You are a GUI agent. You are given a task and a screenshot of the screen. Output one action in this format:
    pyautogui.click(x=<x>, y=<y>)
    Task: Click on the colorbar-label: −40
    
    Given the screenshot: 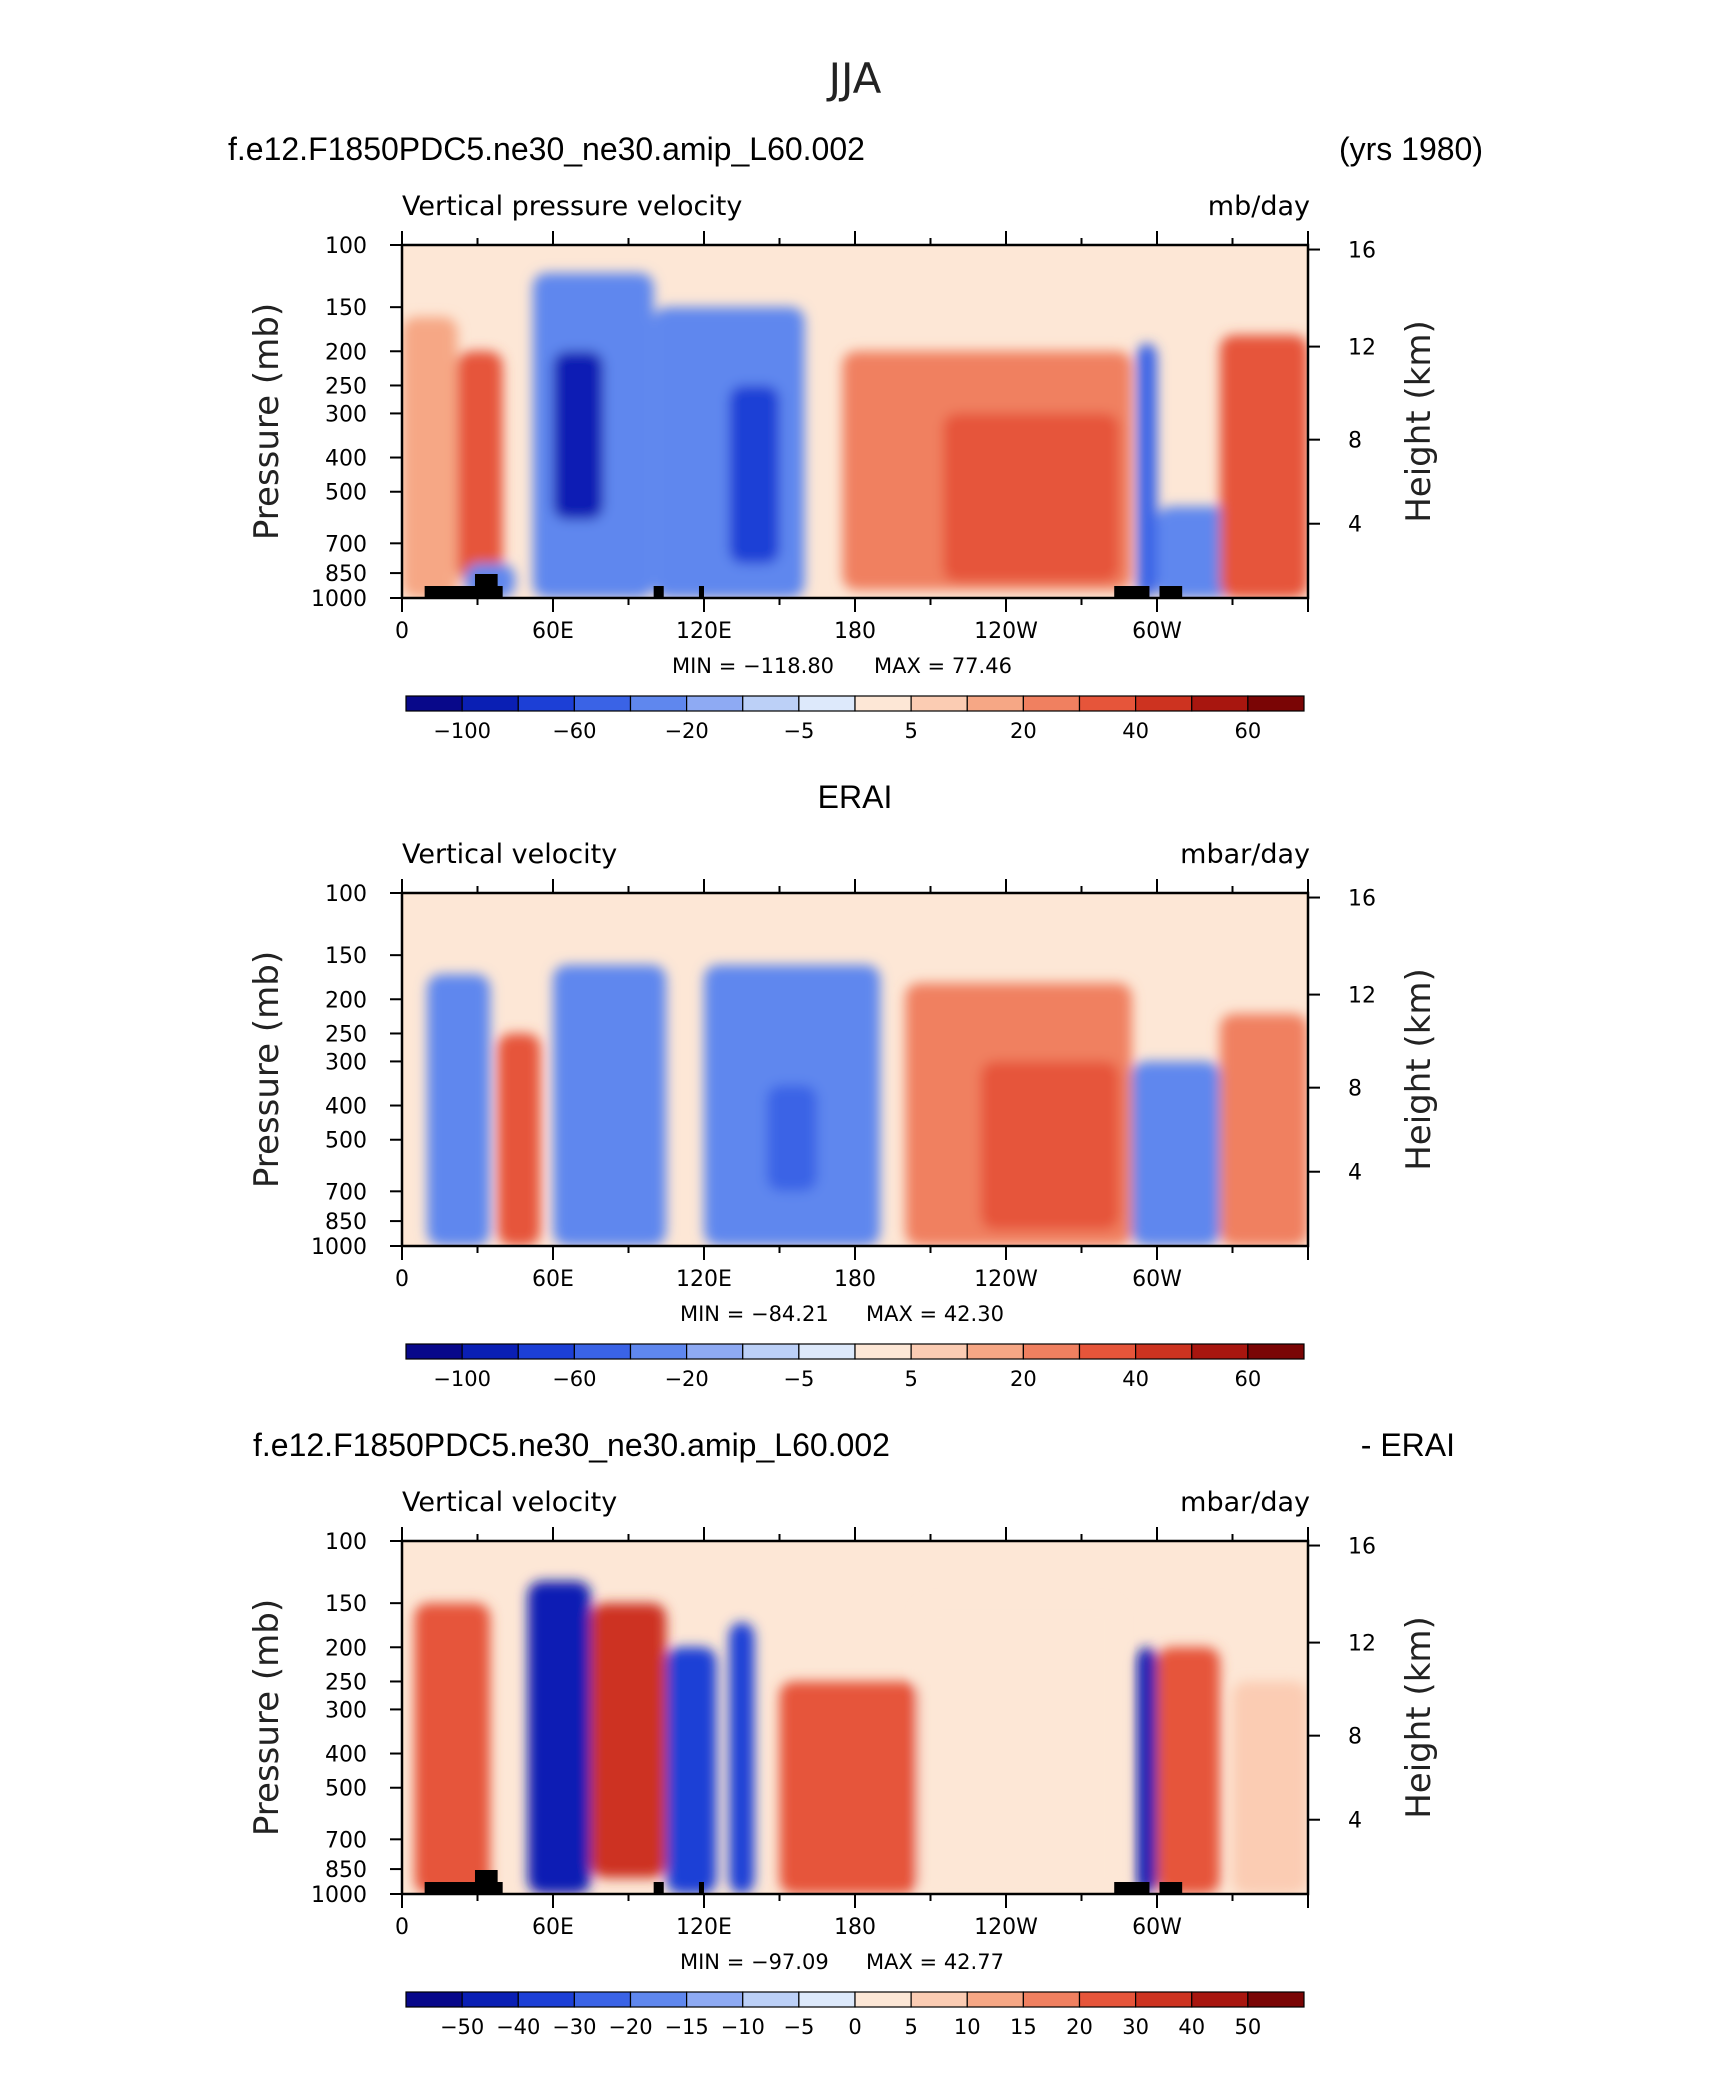 What is the action you would take?
    pyautogui.click(x=518, y=2027)
    